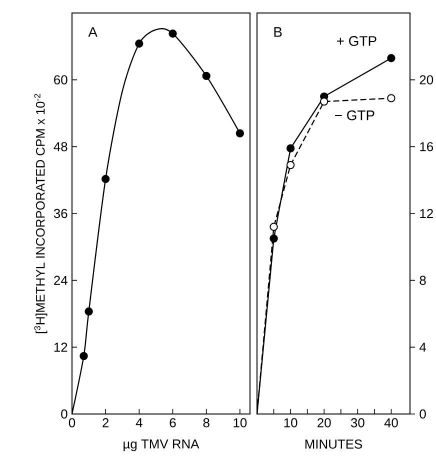 The width and height of the screenshot is (436, 473). What do you see at coordinates (162, 446) in the screenshot?
I see `x-axis-title: µg TMV RNA` at bounding box center [162, 446].